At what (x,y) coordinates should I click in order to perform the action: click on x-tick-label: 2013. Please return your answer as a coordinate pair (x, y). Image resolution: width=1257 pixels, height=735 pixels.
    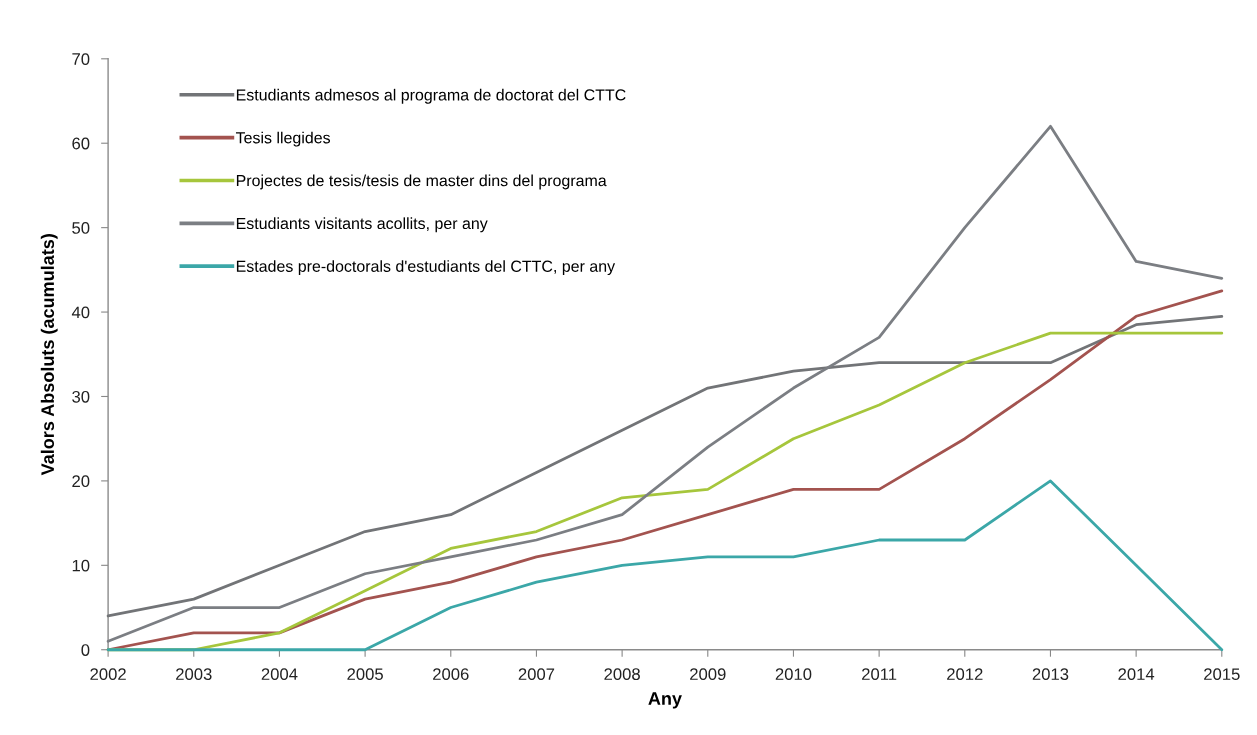
    Looking at the image, I should click on (1050, 674).